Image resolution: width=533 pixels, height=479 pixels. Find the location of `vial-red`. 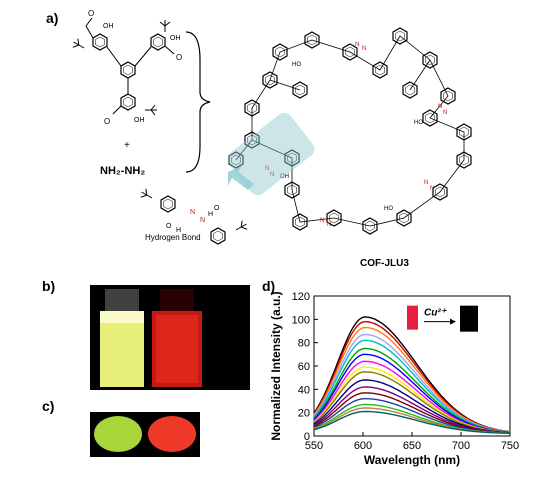

vial-red is located at coordinates (177, 338).